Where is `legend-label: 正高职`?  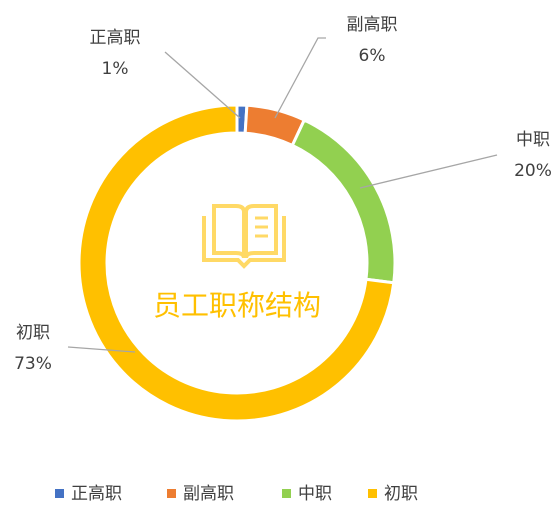 legend-label: 正高职 is located at coordinates (96, 494).